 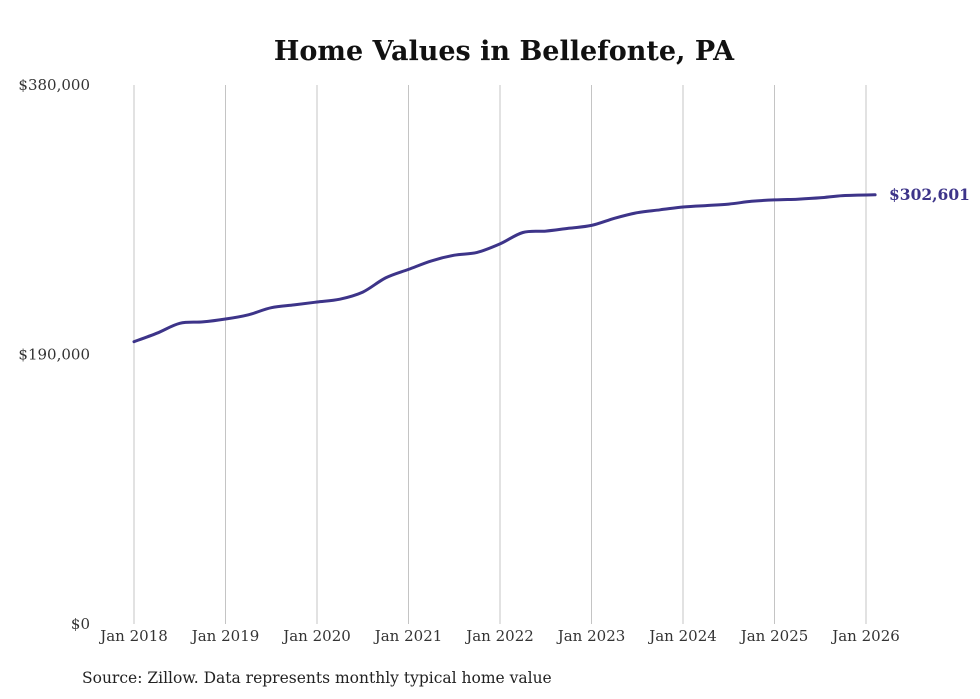 I want to click on x-tick-label: Jan 2023, so click(x=591, y=636).